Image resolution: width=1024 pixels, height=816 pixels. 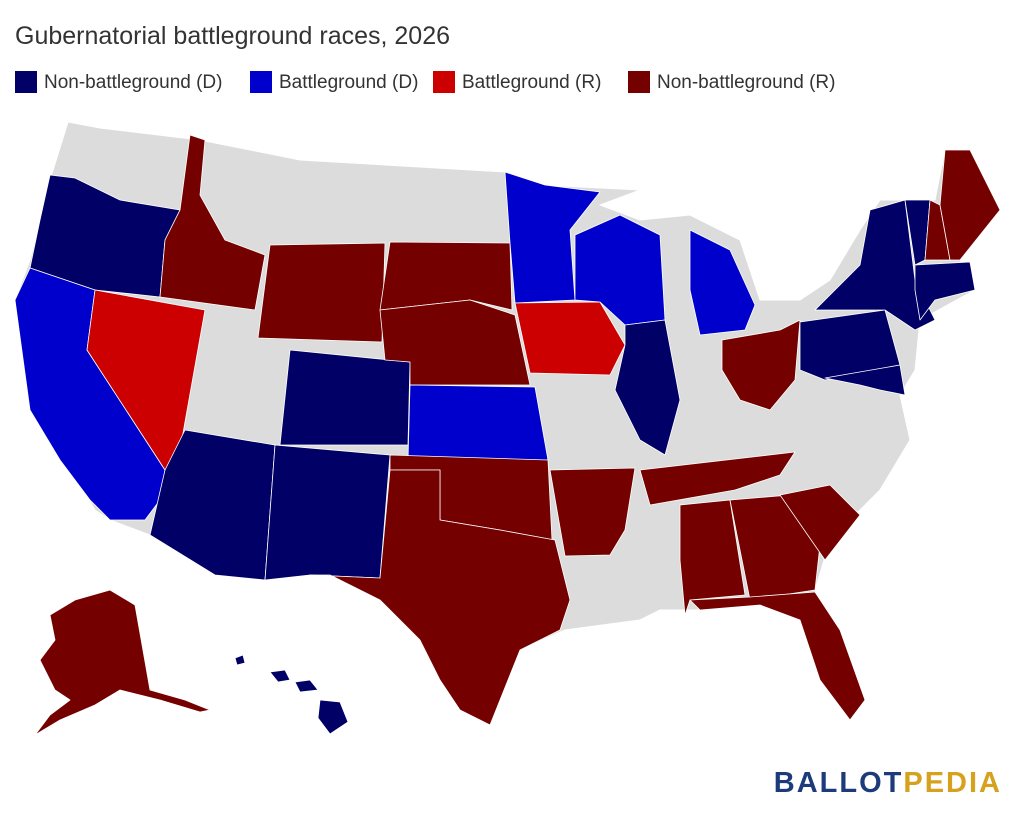 What do you see at coordinates (531, 82) in the screenshot?
I see `legend-label: Battleground (R)` at bounding box center [531, 82].